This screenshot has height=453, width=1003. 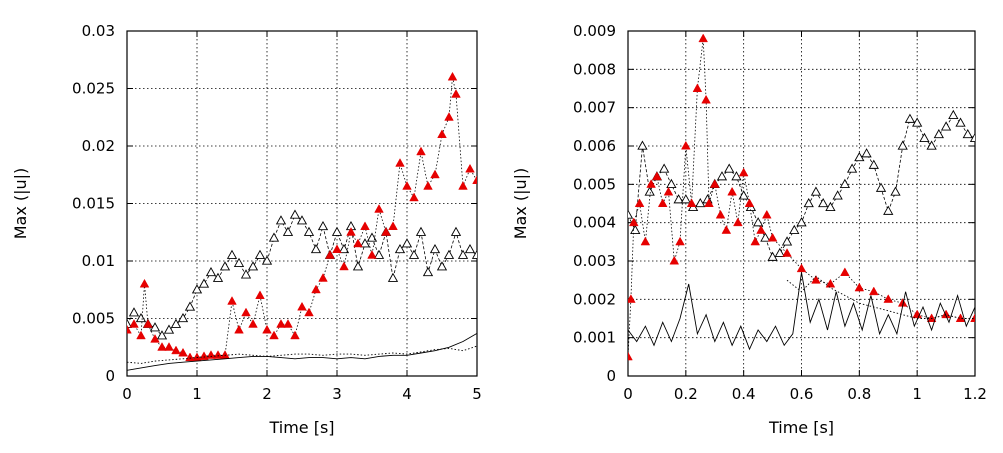 I want to click on y-tick-label: 0.025, so click(x=93, y=89).